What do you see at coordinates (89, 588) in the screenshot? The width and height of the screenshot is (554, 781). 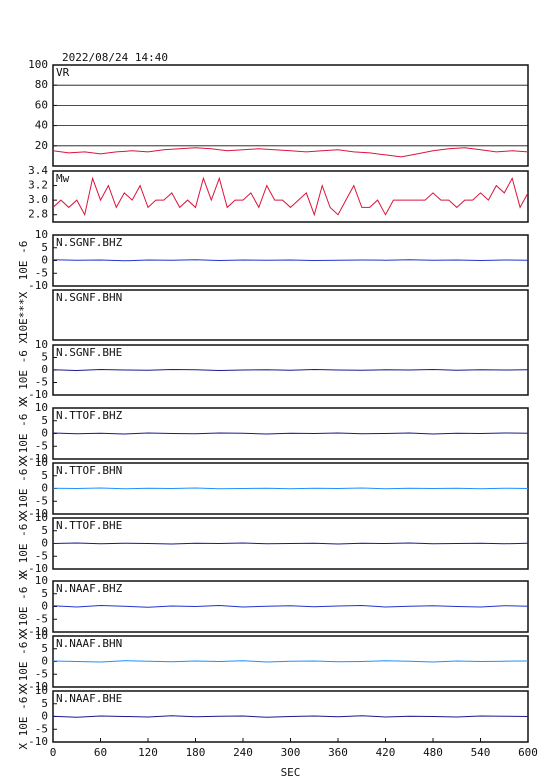 I see `panel-label: N.NAAF.BHZ` at bounding box center [89, 588].